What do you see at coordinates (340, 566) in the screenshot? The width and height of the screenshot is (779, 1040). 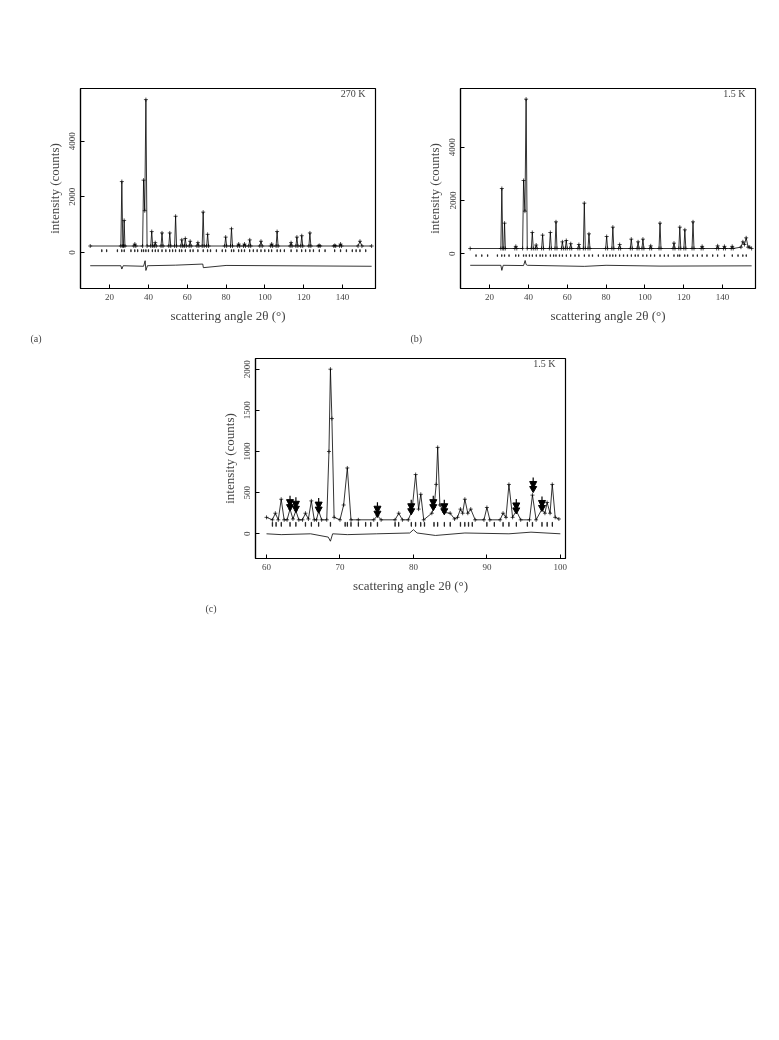 I see `x-tick-label: 70` at bounding box center [340, 566].